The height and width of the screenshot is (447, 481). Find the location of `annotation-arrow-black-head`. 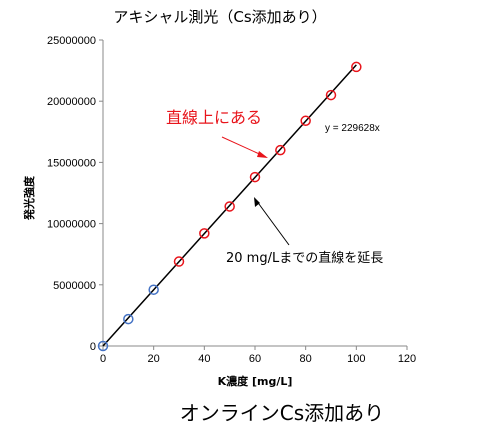

annotation-arrow-black-head is located at coordinates (257, 202).